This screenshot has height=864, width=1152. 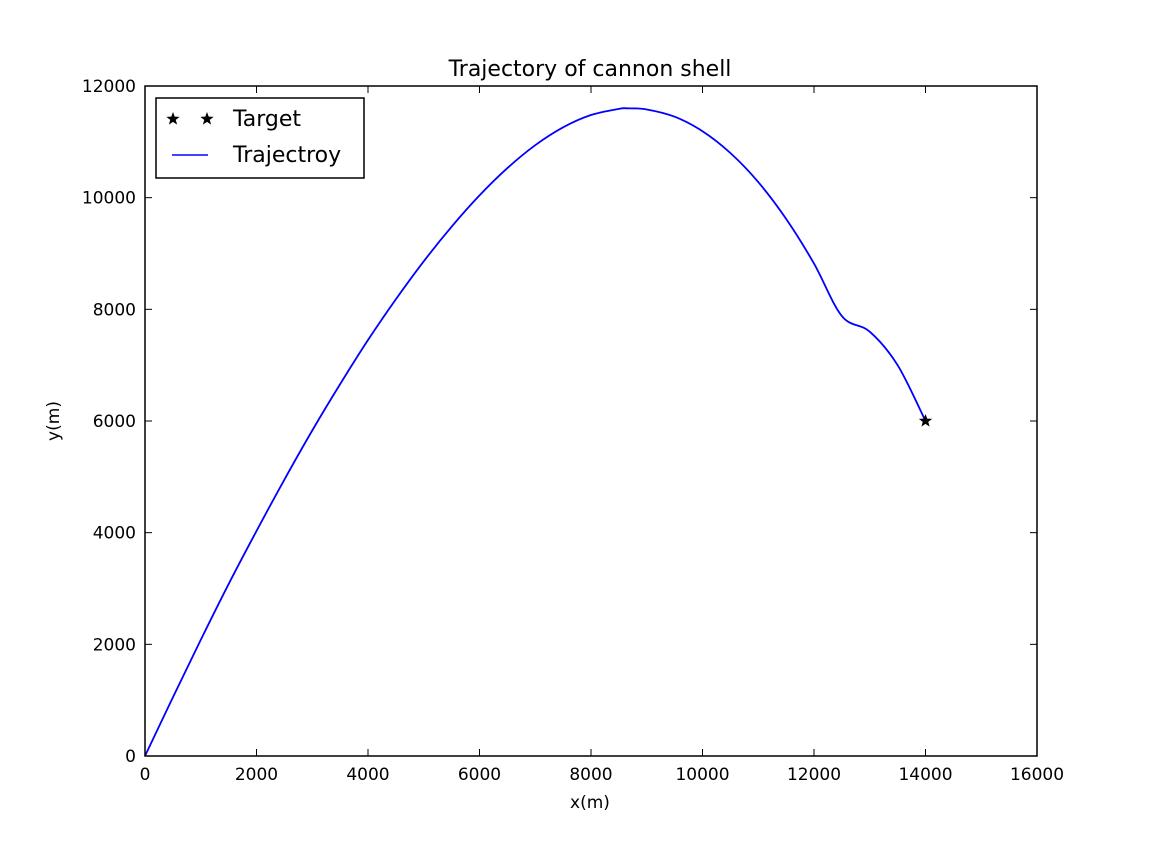 What do you see at coordinates (114, 534) in the screenshot?
I see `y-tick-label: 4000` at bounding box center [114, 534].